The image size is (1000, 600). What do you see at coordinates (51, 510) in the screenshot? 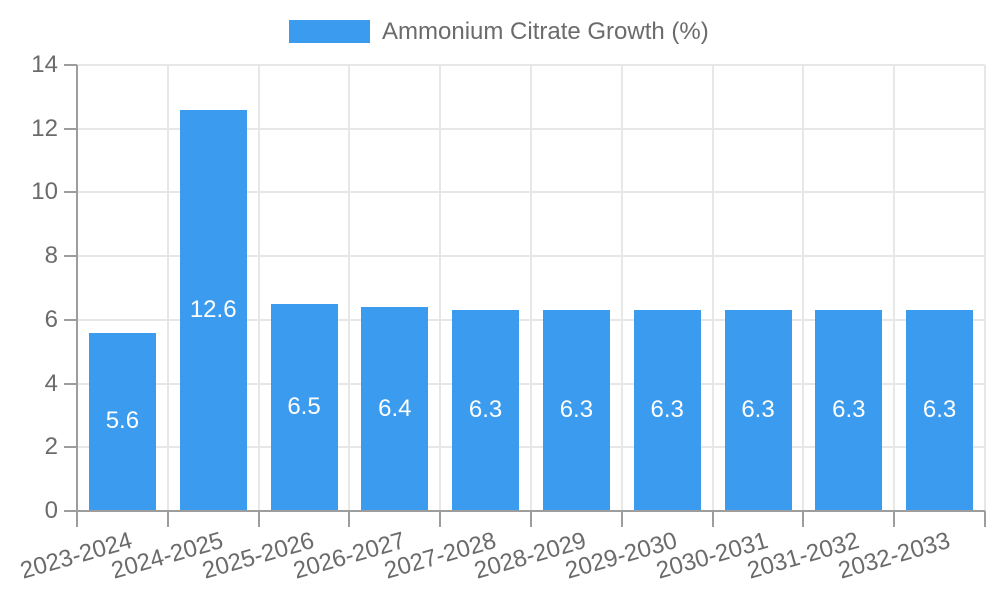
I see `y-tick-label: 0` at bounding box center [51, 510].